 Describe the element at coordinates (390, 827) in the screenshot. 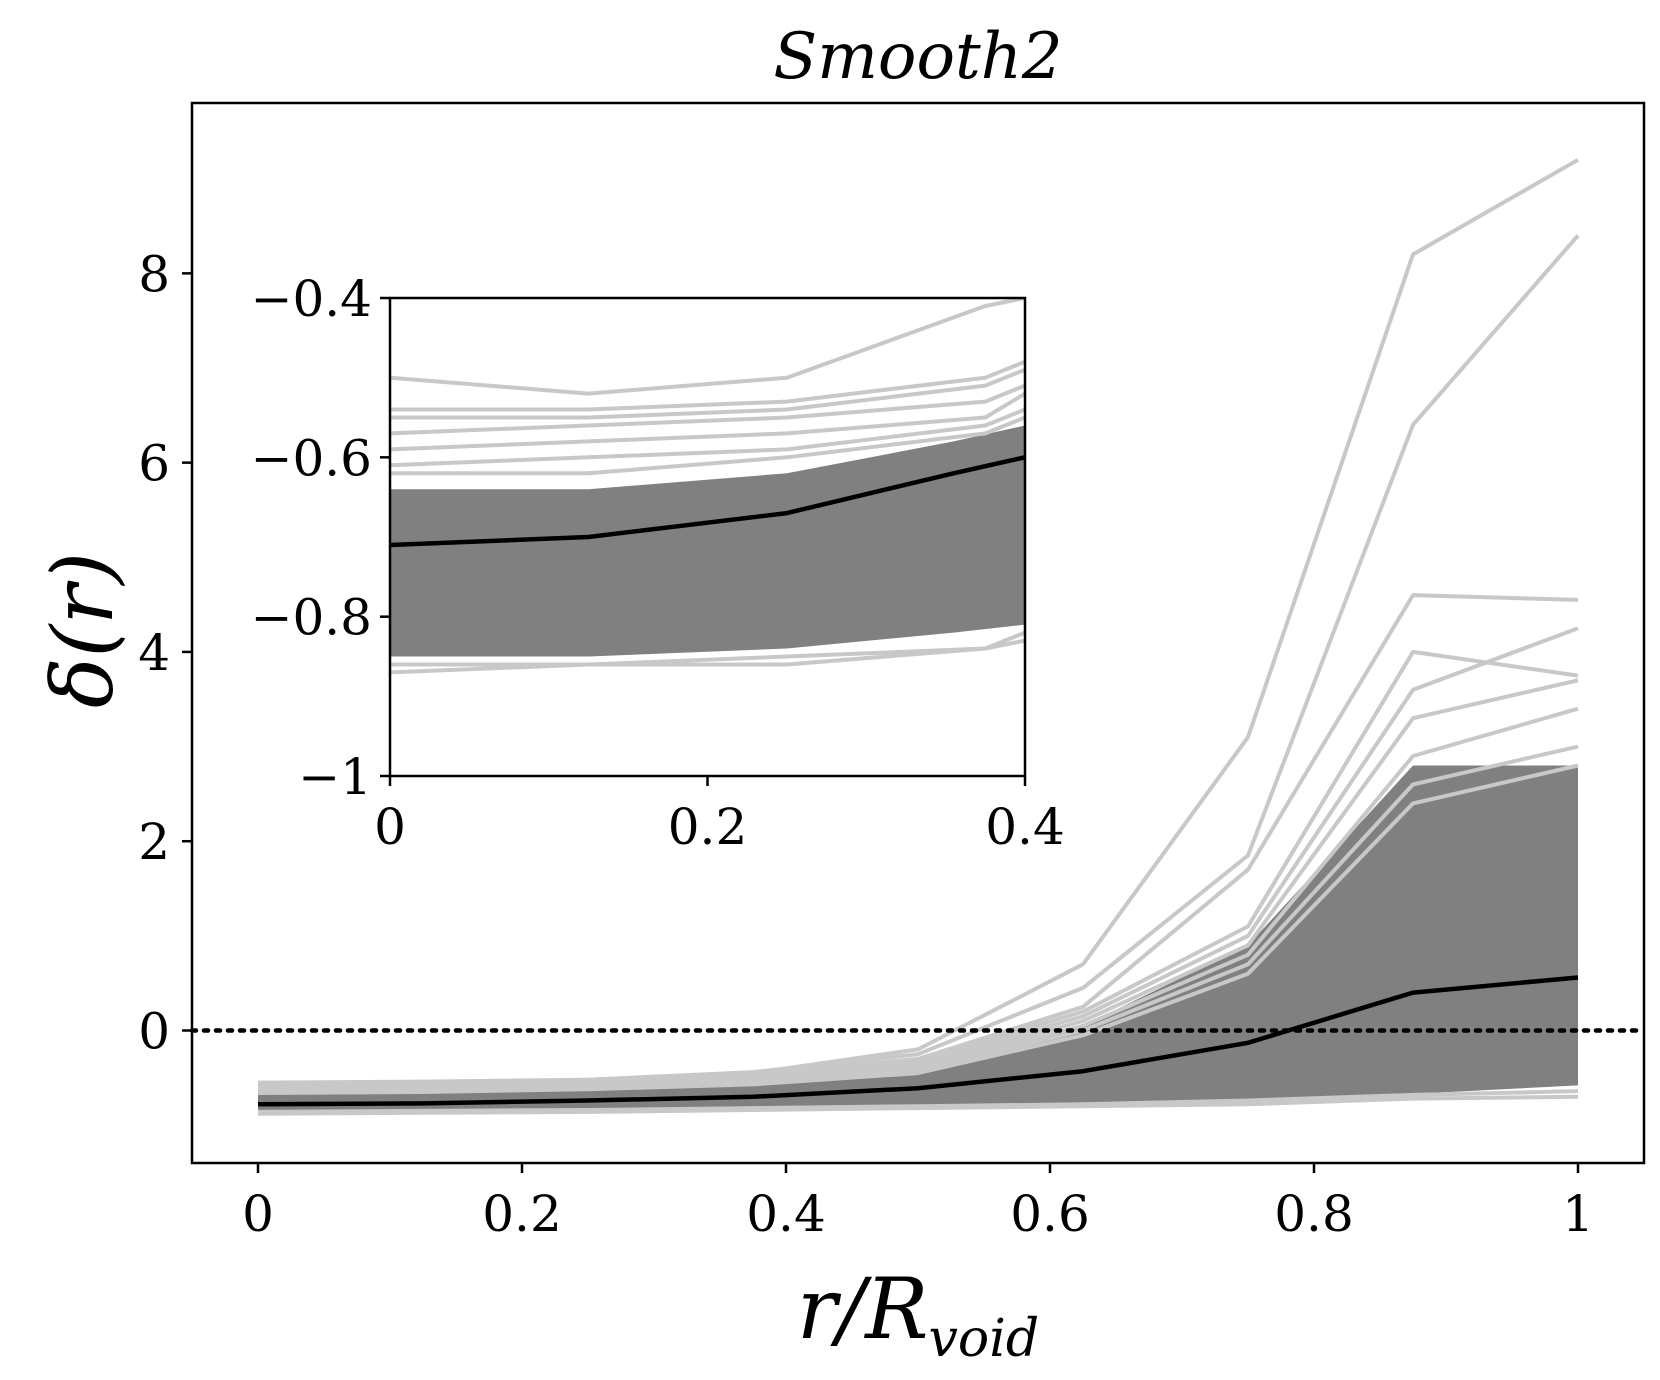

I see `inset-x-tick-label: 0` at that location.